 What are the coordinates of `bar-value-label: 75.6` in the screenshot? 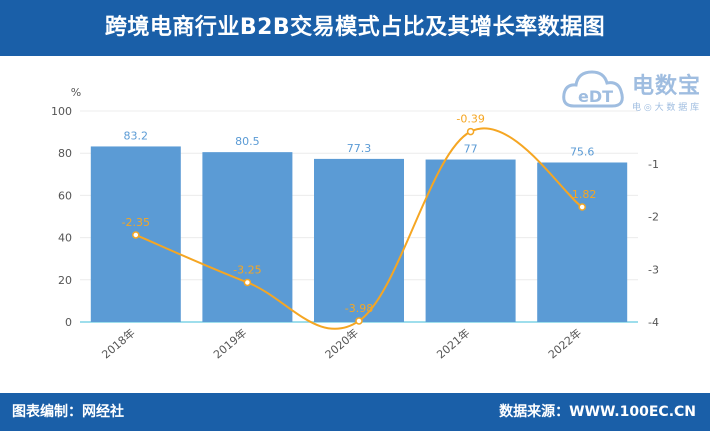 It's located at (582, 151).